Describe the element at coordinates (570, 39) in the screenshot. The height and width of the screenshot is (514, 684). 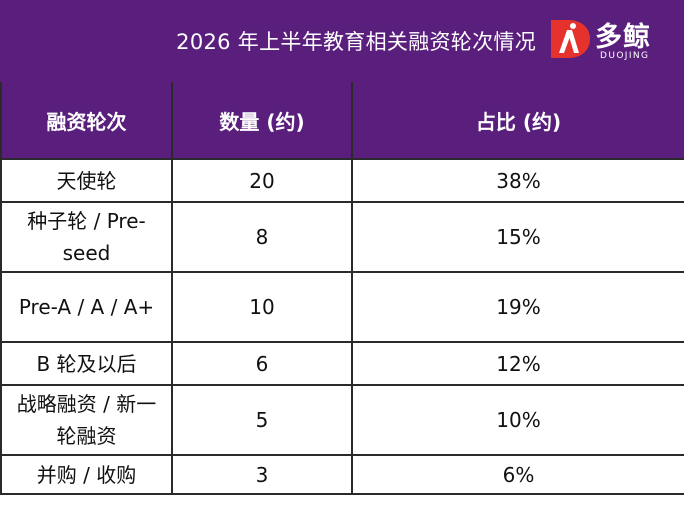
I see `red-d-logo-icon` at that location.